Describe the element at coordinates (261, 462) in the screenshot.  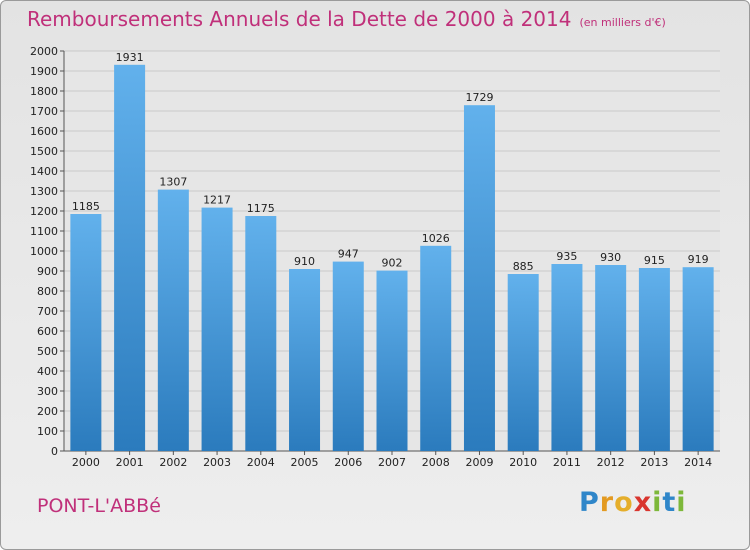
I see `x-tick-label: 2004` at that location.